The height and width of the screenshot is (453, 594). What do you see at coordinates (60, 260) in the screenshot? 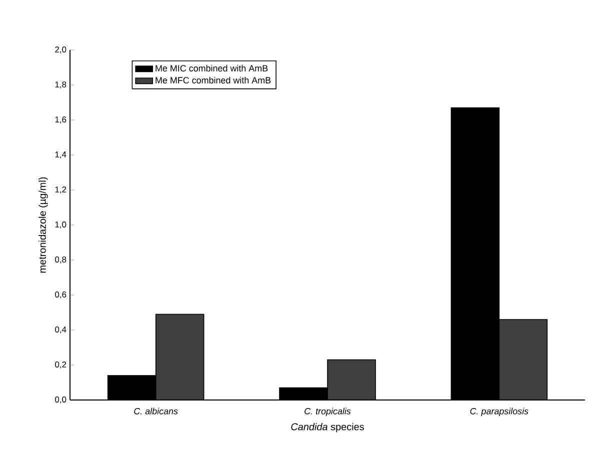
I see `y-tick-label: 0,8` at bounding box center [60, 260].